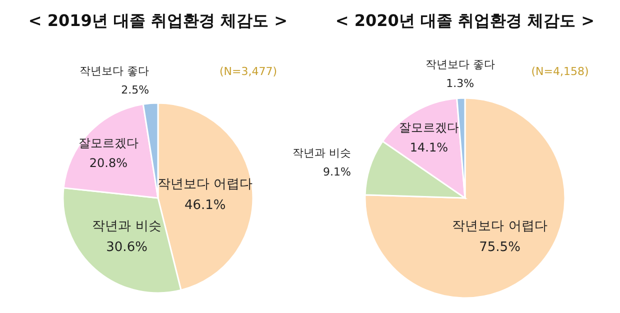 The height and width of the screenshot is (313, 620). I want to click on data-label: 20.8%, so click(108, 163).